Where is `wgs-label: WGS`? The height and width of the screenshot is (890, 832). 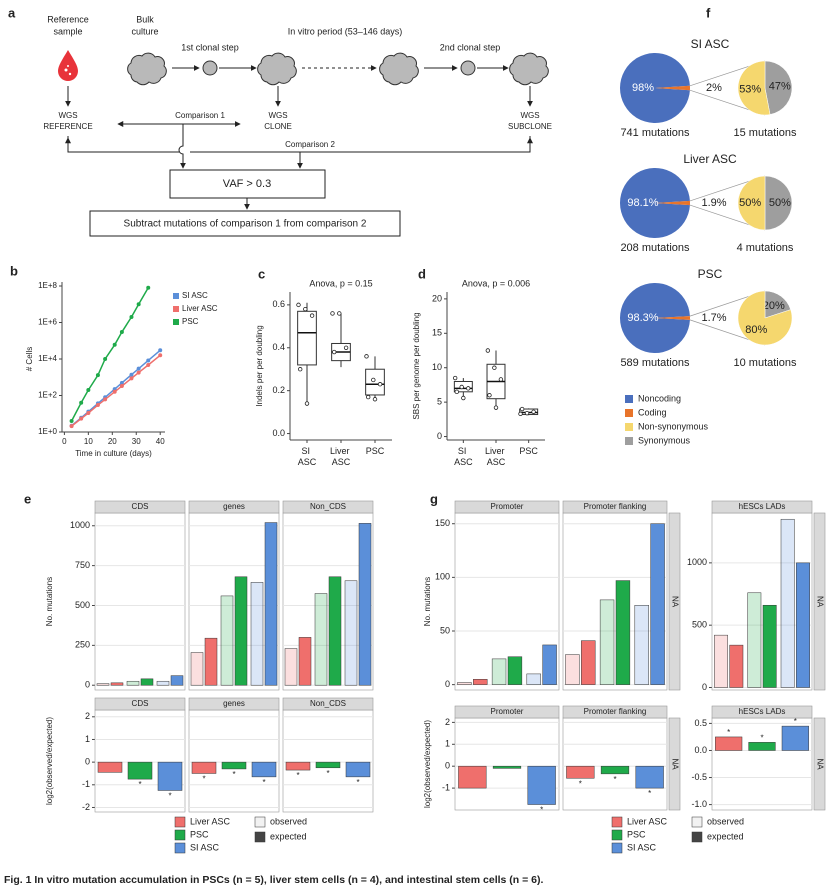
wgs-label: WGS is located at coordinates (529, 115).